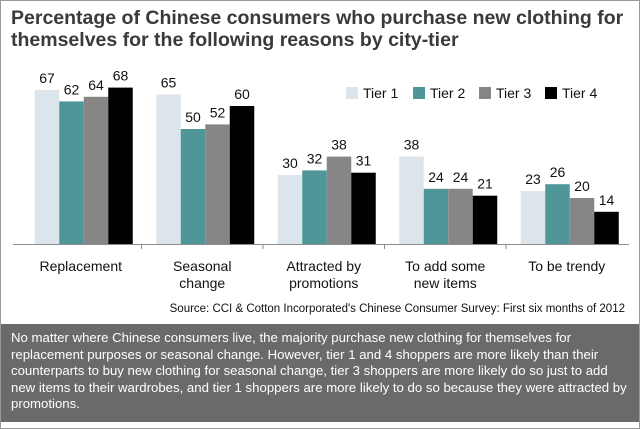  Describe the element at coordinates (445, 283) in the screenshot. I see `category-label: new items` at that location.